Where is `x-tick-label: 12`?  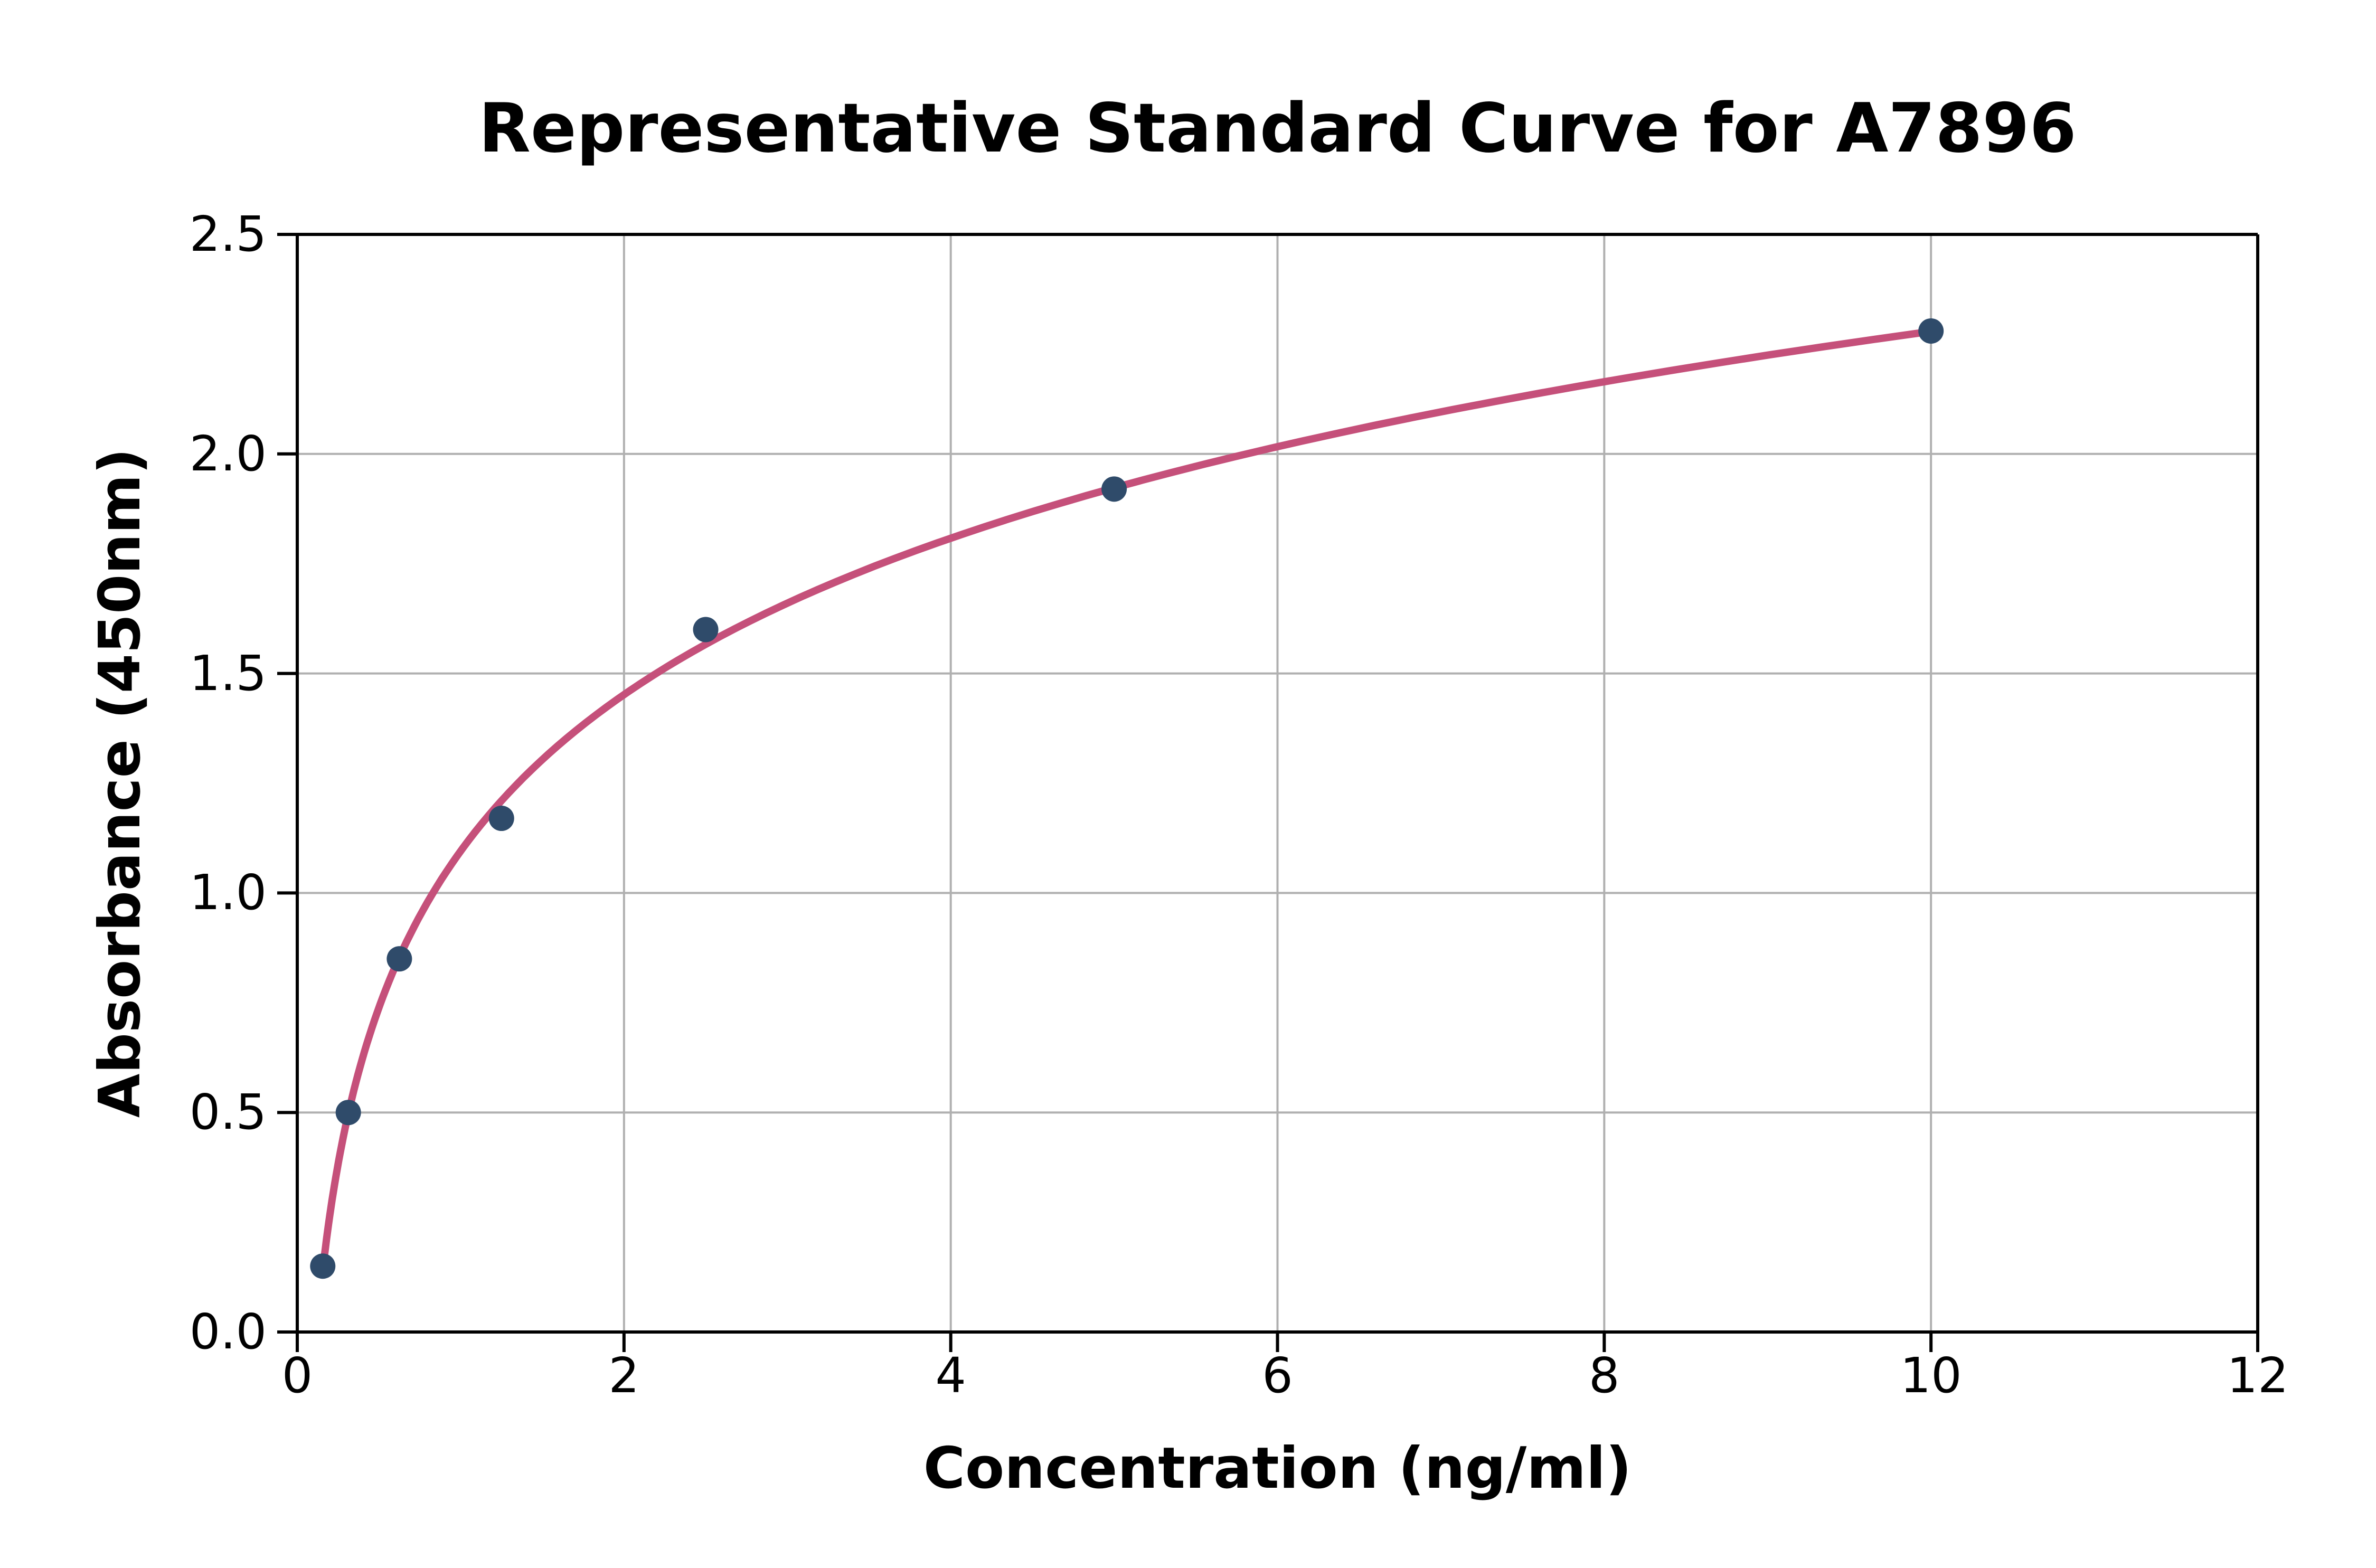 x-tick-label: 12 is located at coordinates (2258, 1375).